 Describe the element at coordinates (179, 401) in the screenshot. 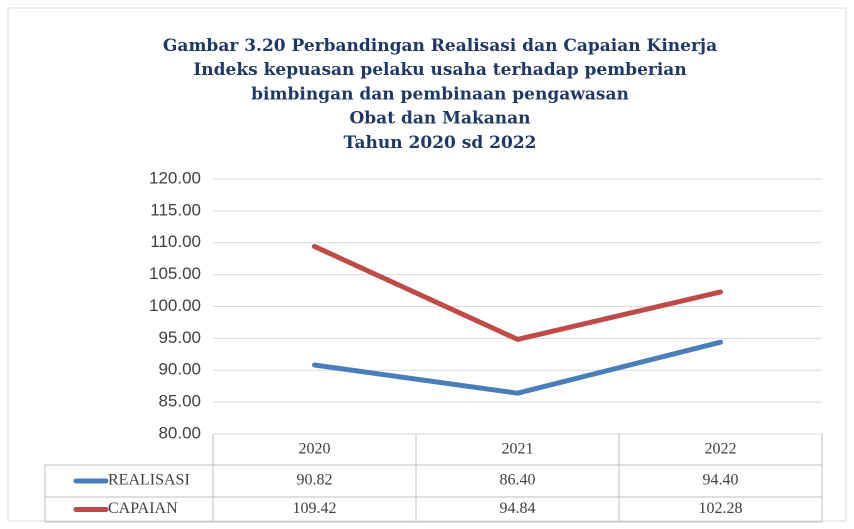

I see `y-tick-label: 85.00` at that location.